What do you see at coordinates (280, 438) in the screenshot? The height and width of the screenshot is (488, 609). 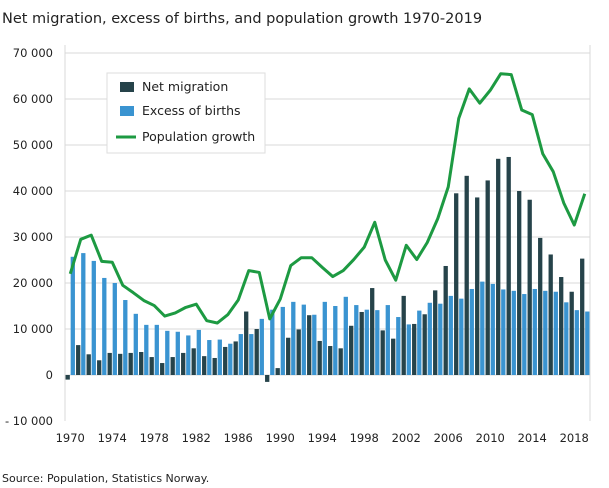 I see `x-tick-label: 1990` at bounding box center [280, 438].